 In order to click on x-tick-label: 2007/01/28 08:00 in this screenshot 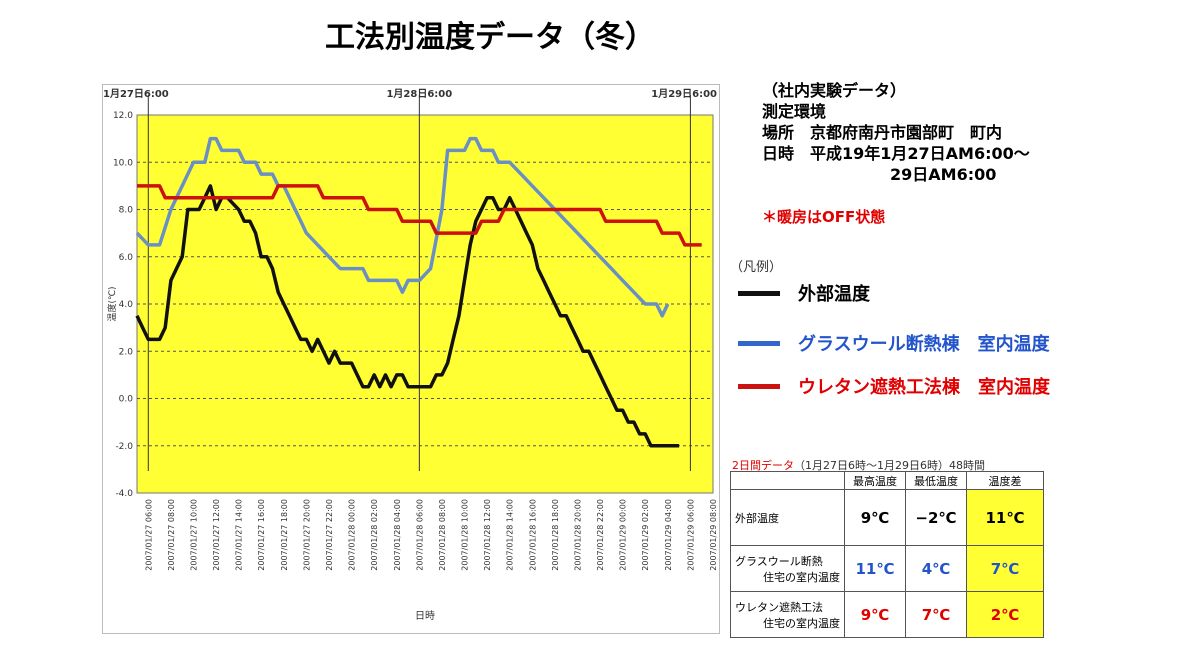, I will do `click(442, 535)`.